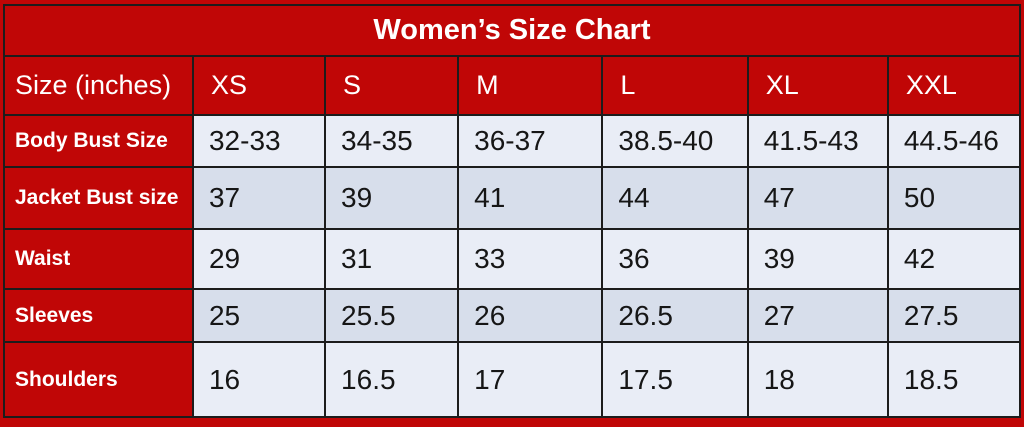 The image size is (1024, 427). Describe the element at coordinates (954, 85) in the screenshot. I see `column-header-xxl: XXL` at that location.